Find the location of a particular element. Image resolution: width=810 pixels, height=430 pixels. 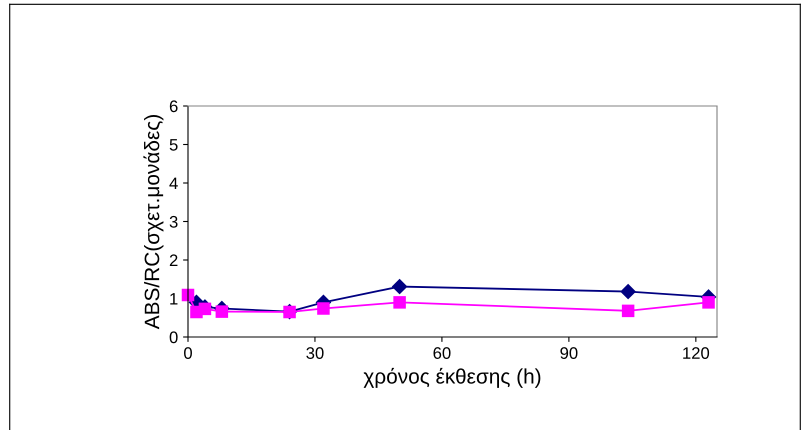

y-tick-label: 6 is located at coordinates (174, 106).